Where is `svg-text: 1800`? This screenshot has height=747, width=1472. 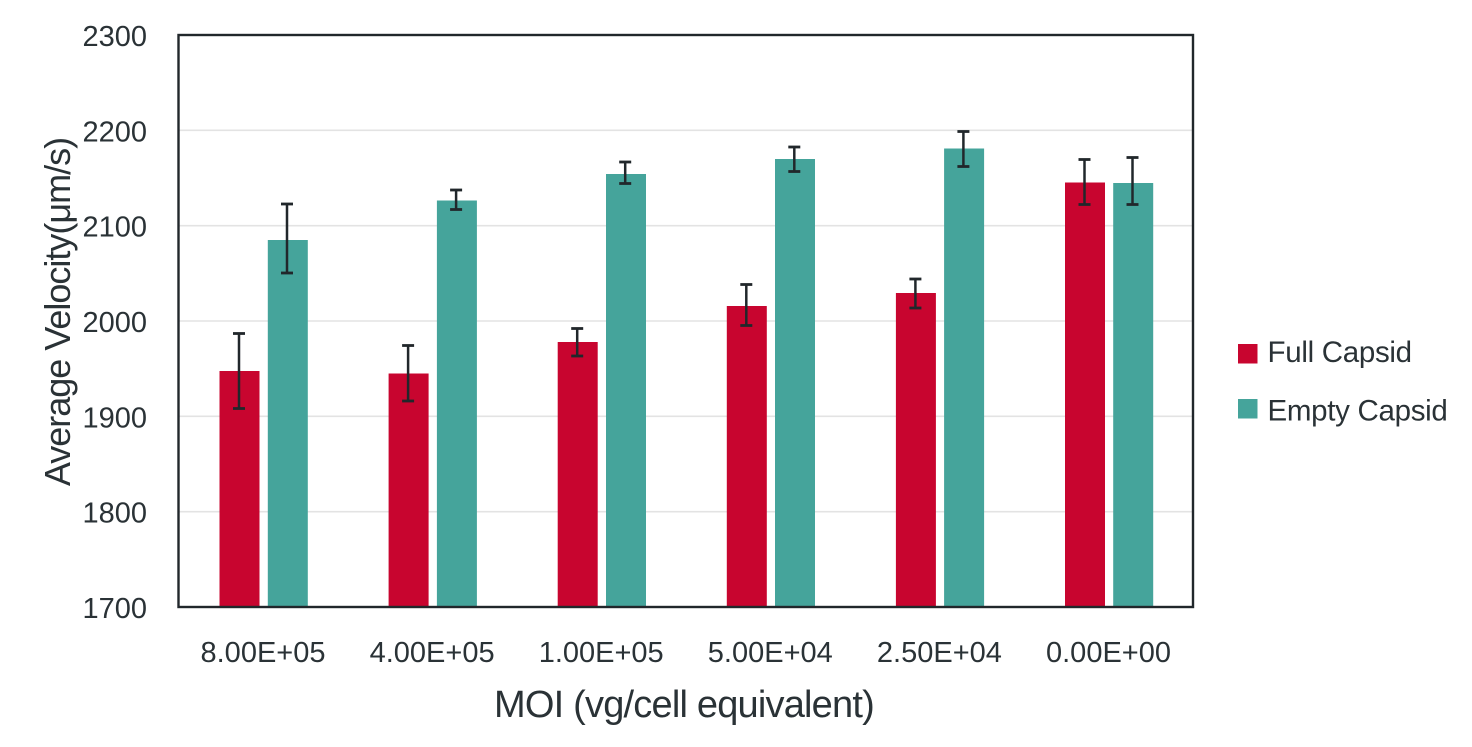
svg-text: 1800 is located at coordinates (114, 514).